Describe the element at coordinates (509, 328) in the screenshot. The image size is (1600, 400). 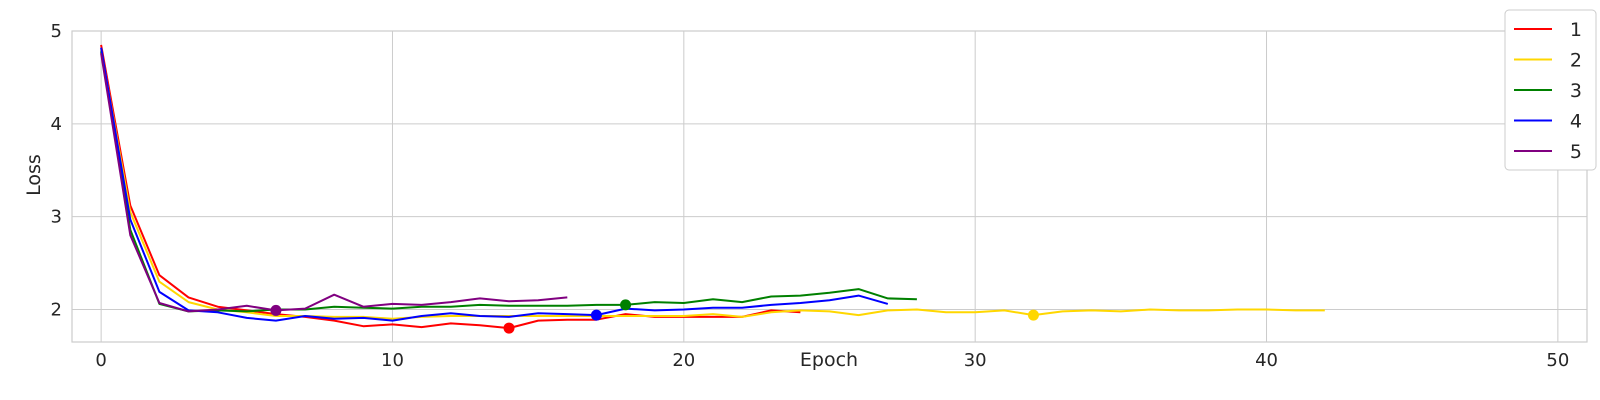
I see `series-1-marker` at that location.